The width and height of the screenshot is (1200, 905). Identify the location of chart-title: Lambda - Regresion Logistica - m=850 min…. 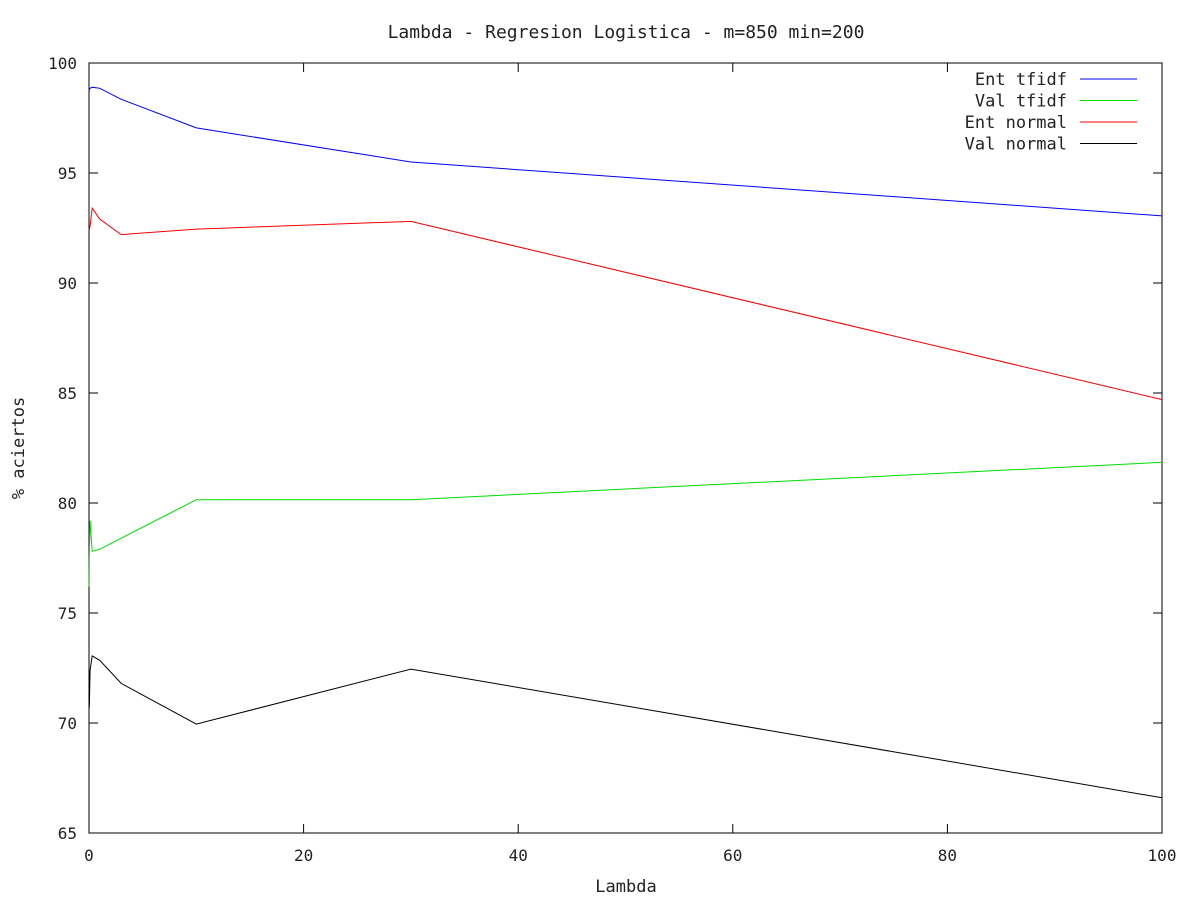
(626, 32).